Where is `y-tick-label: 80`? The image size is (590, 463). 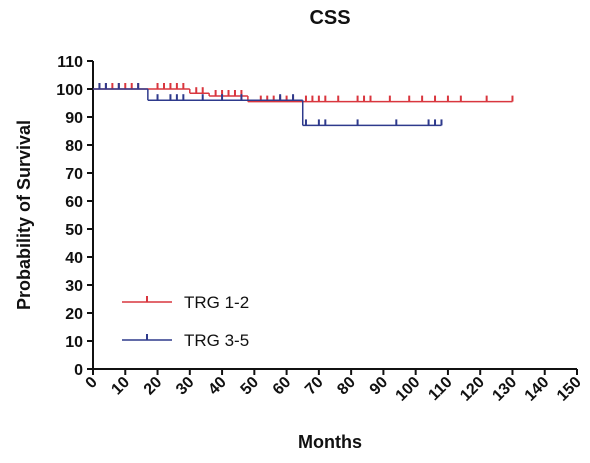 y-tick-label: 80 is located at coordinates (74, 146).